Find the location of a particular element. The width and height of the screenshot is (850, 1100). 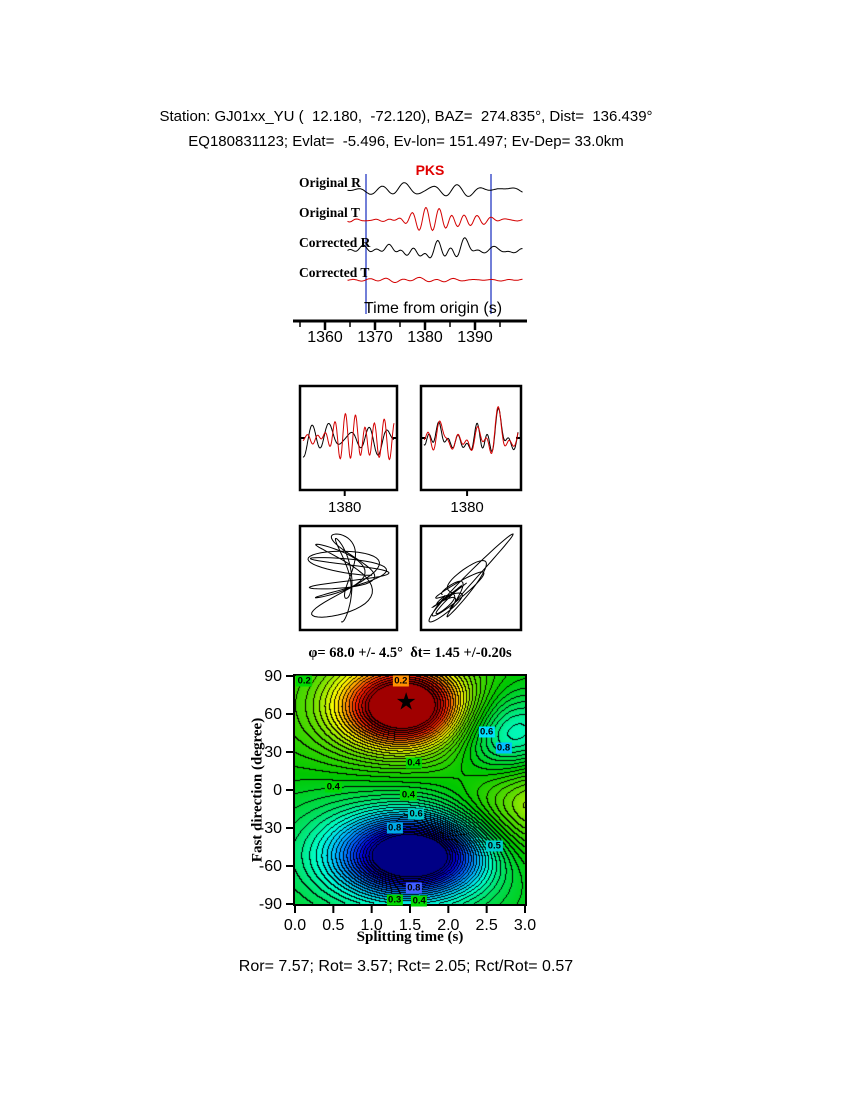

best-solution-star: ★ is located at coordinates (406, 702).